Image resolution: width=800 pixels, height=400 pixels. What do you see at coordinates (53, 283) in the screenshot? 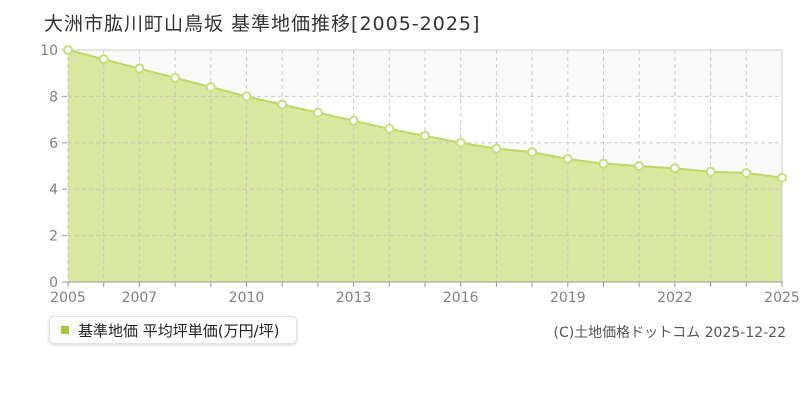
I see `y-axis-tick-label: 0` at bounding box center [53, 283].